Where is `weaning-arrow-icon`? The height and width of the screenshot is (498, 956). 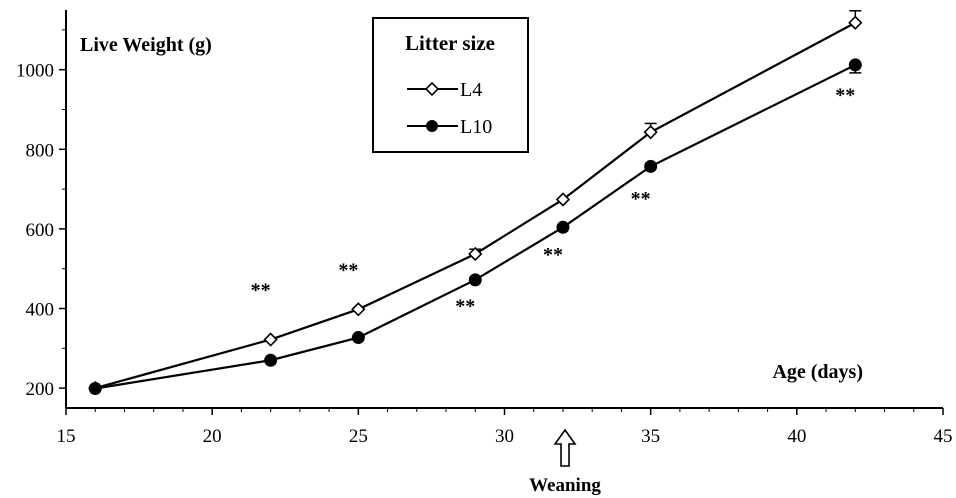 weaning-arrow-icon is located at coordinates (565, 447).